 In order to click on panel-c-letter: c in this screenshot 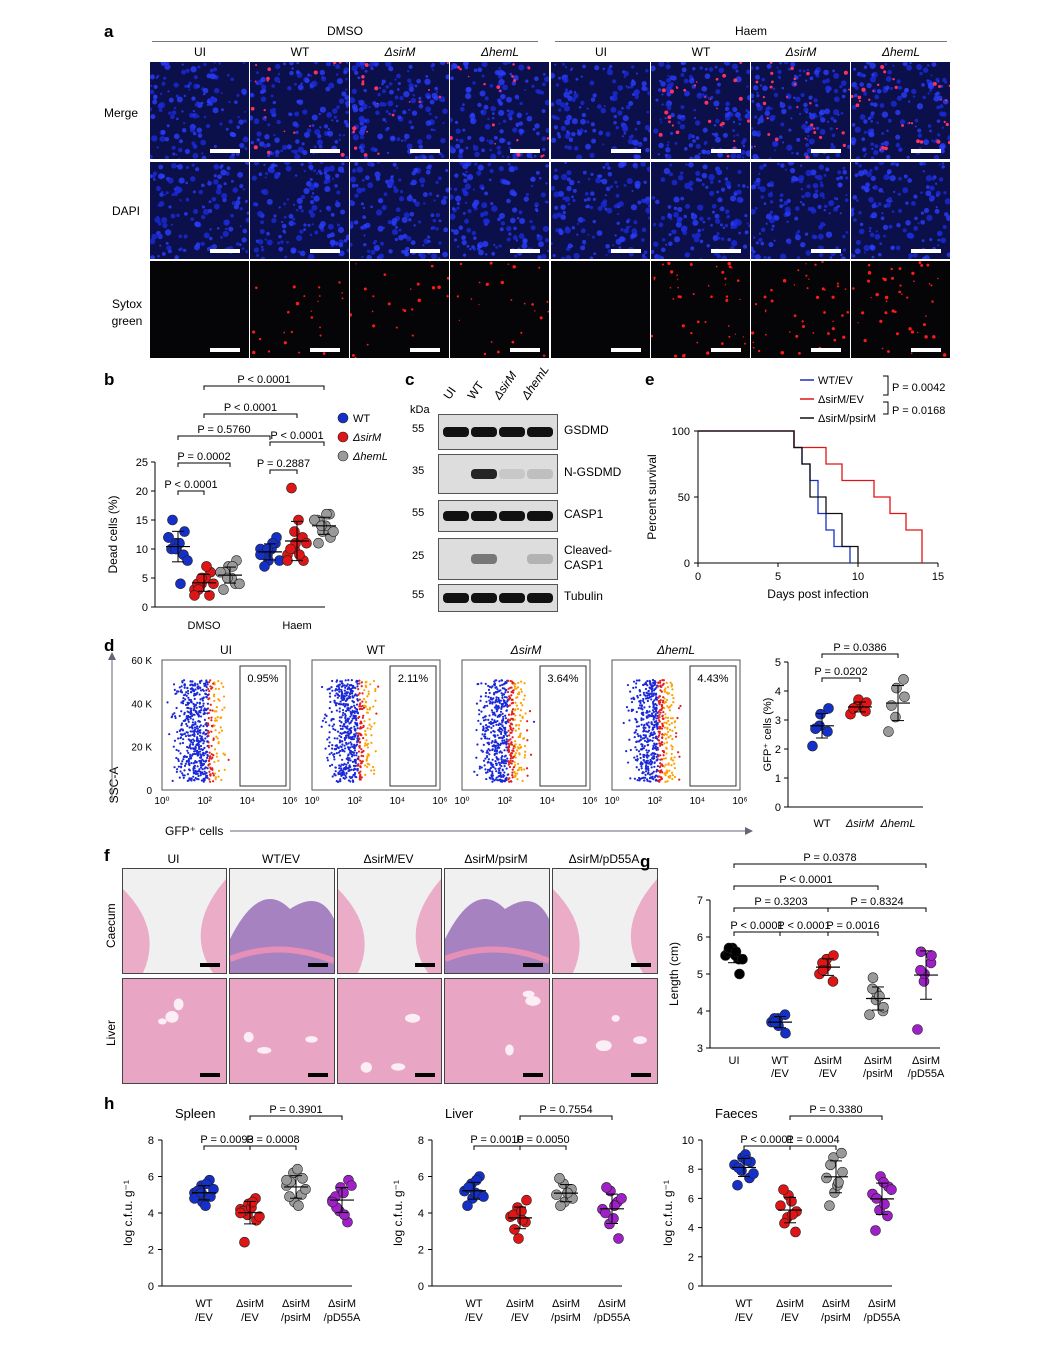, I will do `click(410, 379)`.